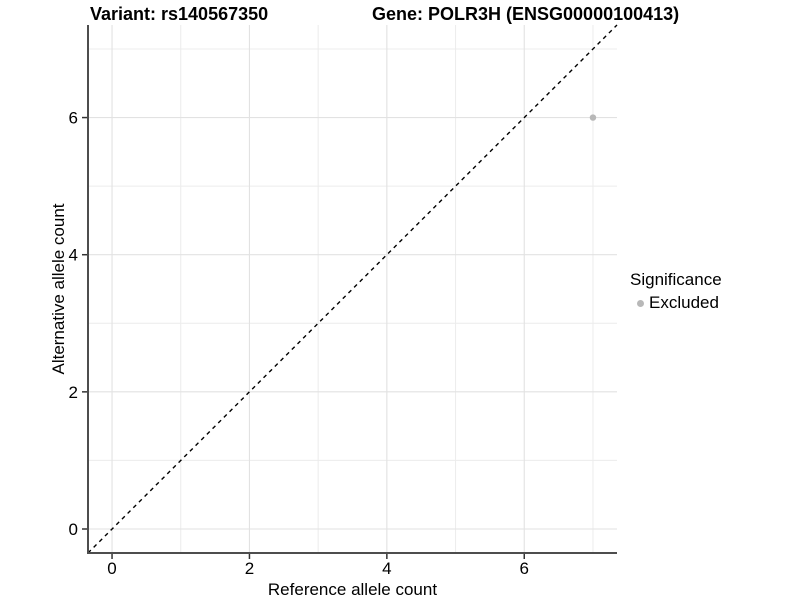  Describe the element at coordinates (58, 289) in the screenshot. I see `y-axis-title: Alternative allele count` at that location.